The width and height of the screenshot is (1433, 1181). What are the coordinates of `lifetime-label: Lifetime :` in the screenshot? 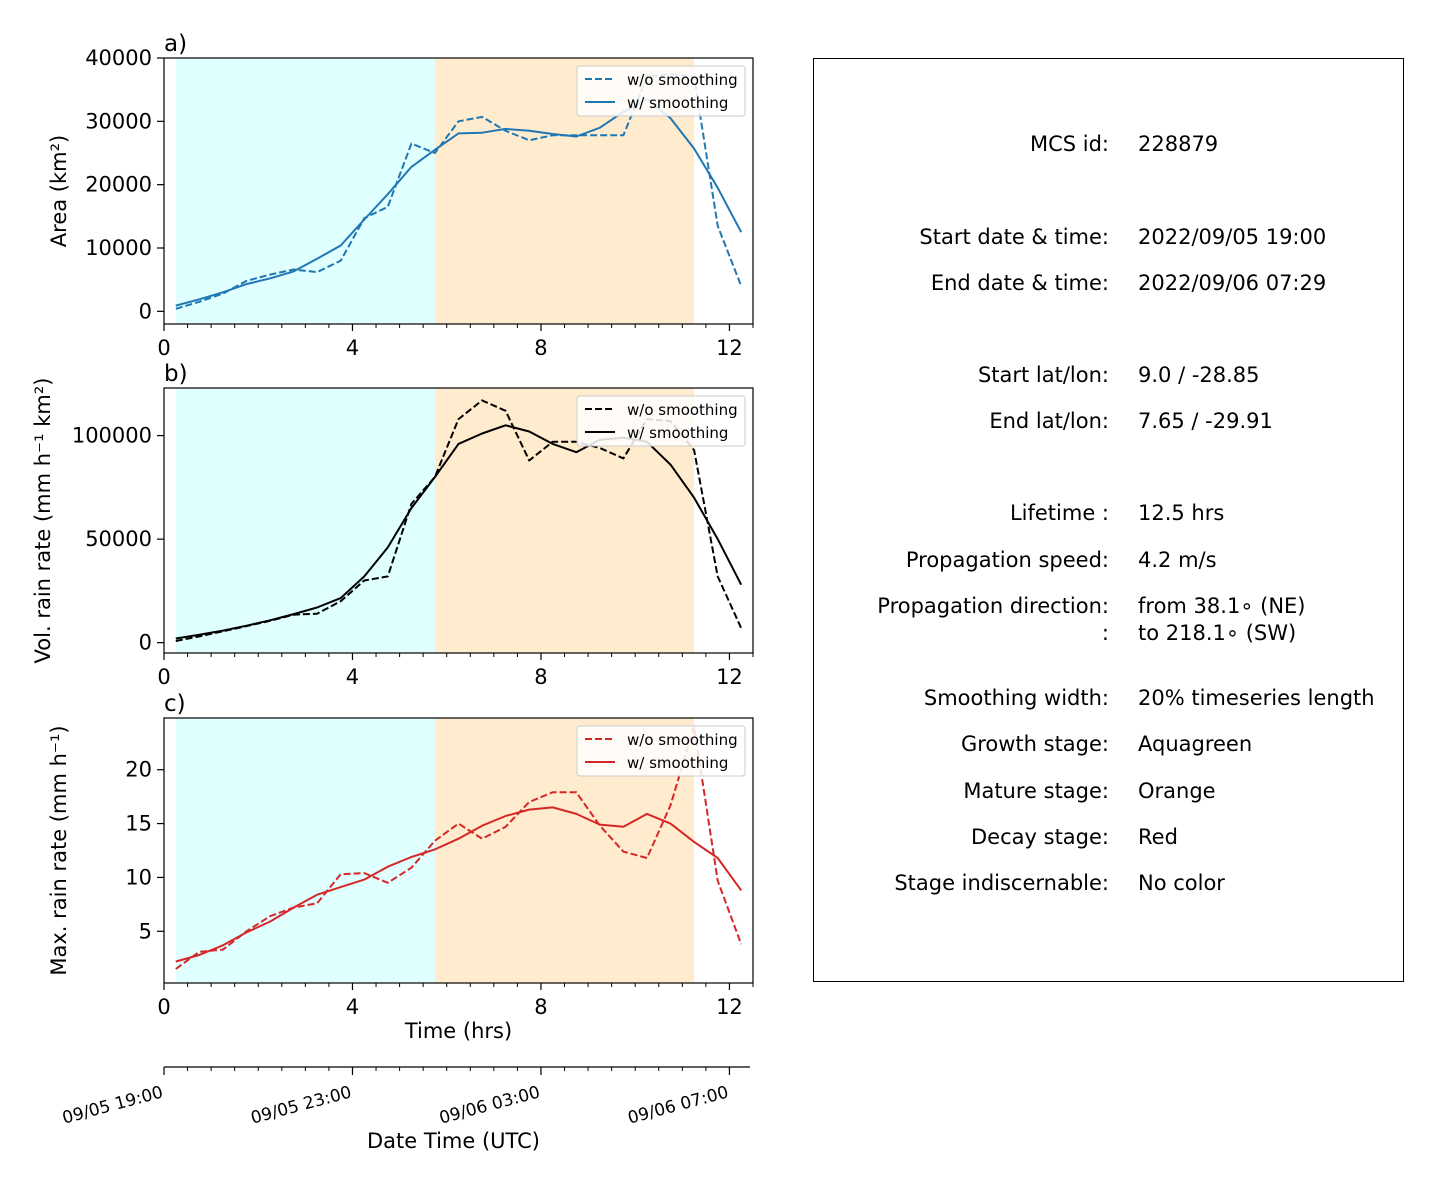 It's located at (1059, 513).